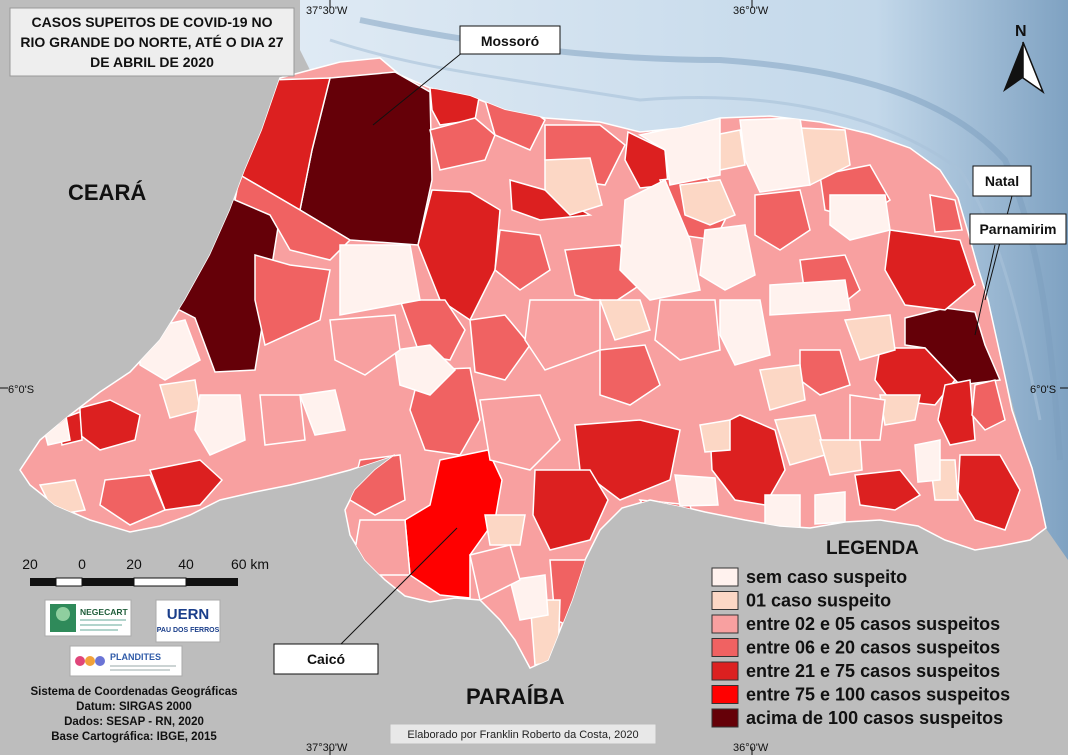 Image resolution: width=1068 pixels, height=755 pixels. What do you see at coordinates (1017, 229) in the screenshot?
I see `callout-parnamirim-label: Parnamirim` at bounding box center [1017, 229].